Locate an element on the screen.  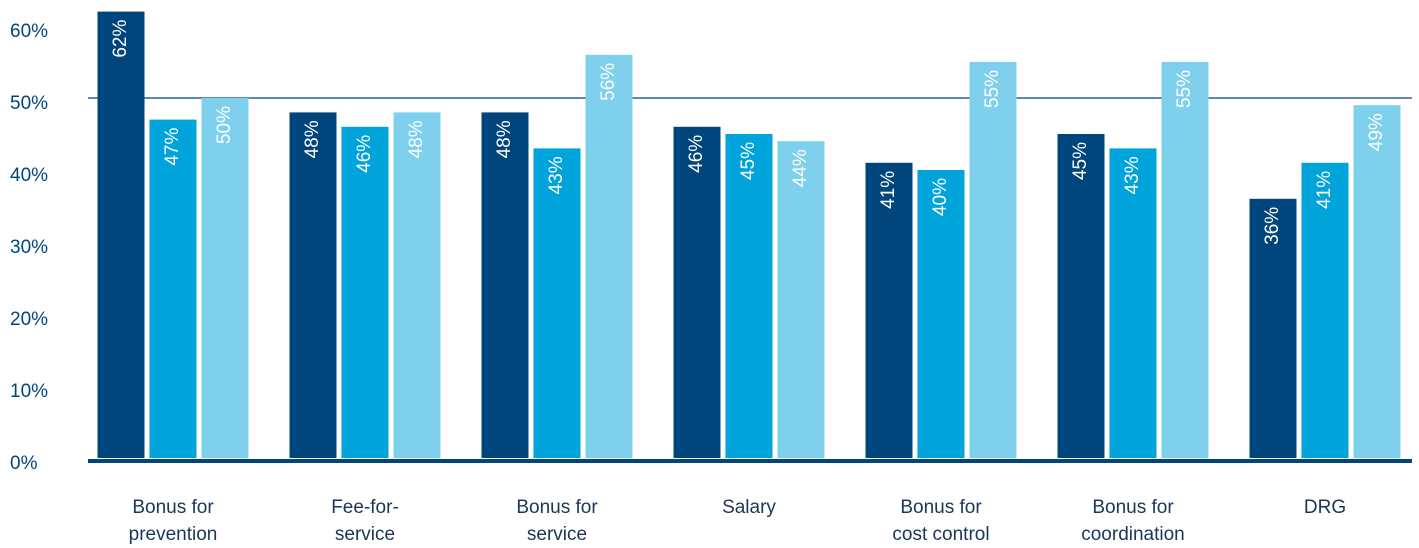
x-tick-label: DRG is located at coordinates (1325, 507).